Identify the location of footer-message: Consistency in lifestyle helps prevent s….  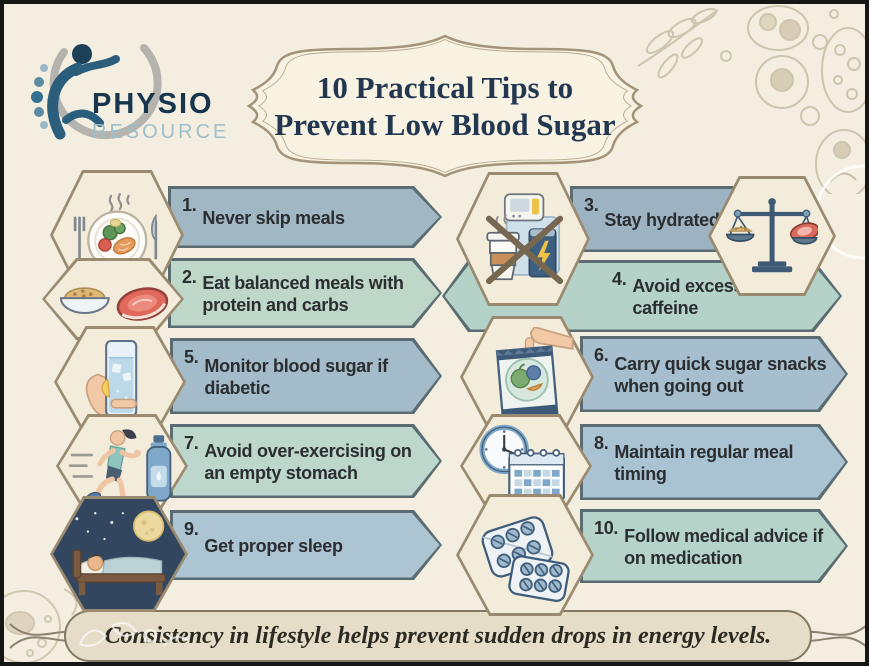
(438, 635).